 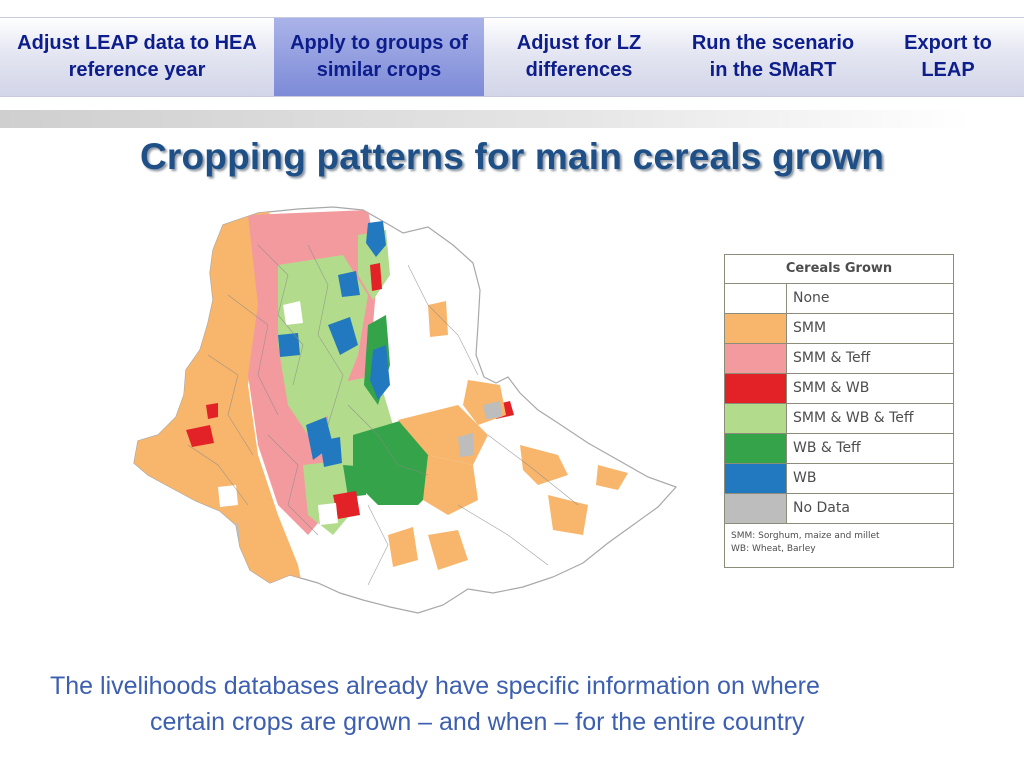 What do you see at coordinates (821, 508) in the screenshot?
I see `legend-label: No Data` at bounding box center [821, 508].